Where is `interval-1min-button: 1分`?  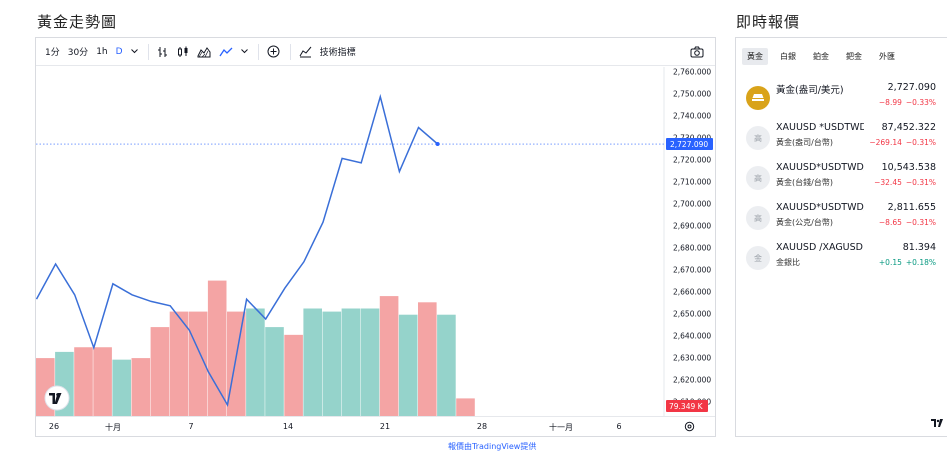
interval-1min-button: 1分 is located at coordinates (52, 53).